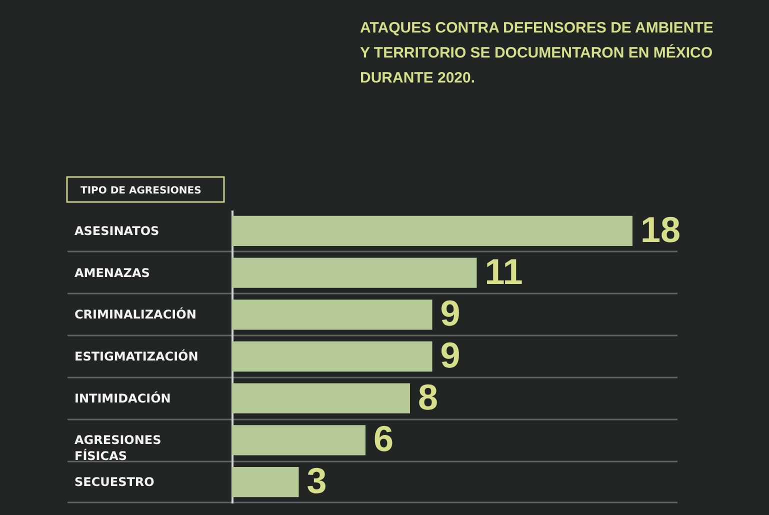  Describe the element at coordinates (117, 231) in the screenshot. I see `y-tick-label: ASESINATOS` at that location.